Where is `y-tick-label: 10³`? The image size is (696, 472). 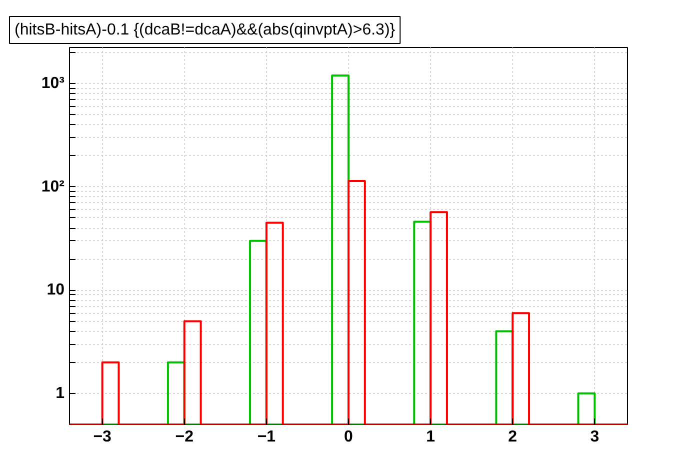
y-tick-label: 10³ is located at coordinates (52, 83).